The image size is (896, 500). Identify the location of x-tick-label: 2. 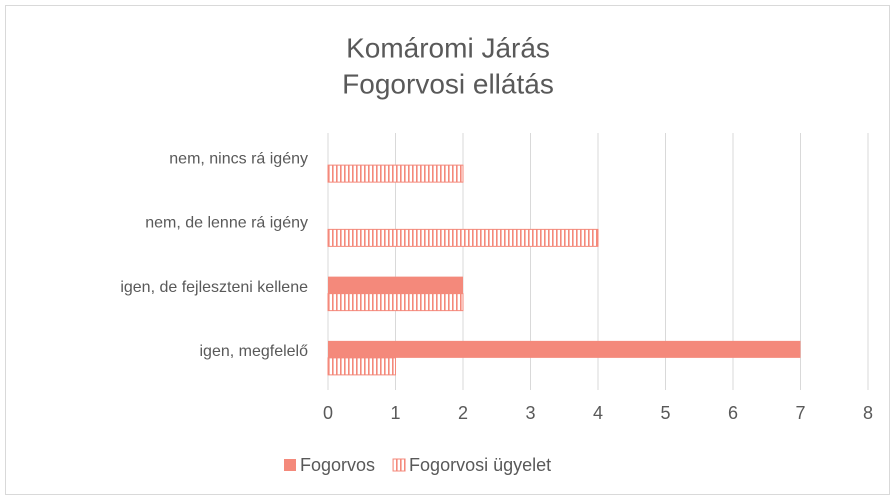
(463, 413).